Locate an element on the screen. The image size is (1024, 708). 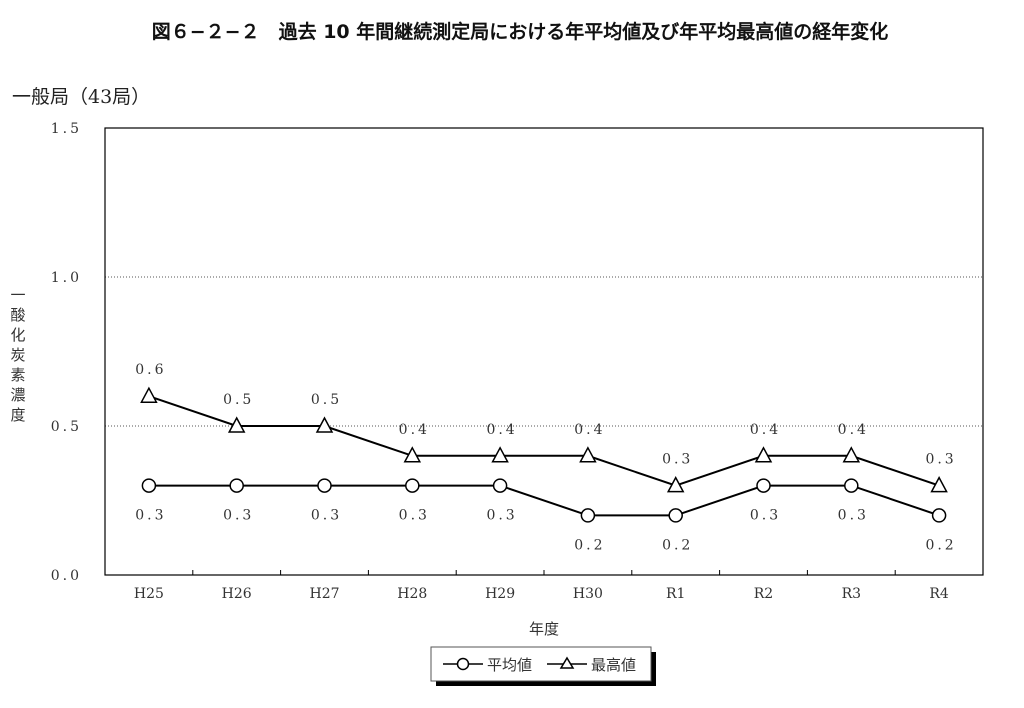
y-tick-label: 1.0 is located at coordinates (66, 278).